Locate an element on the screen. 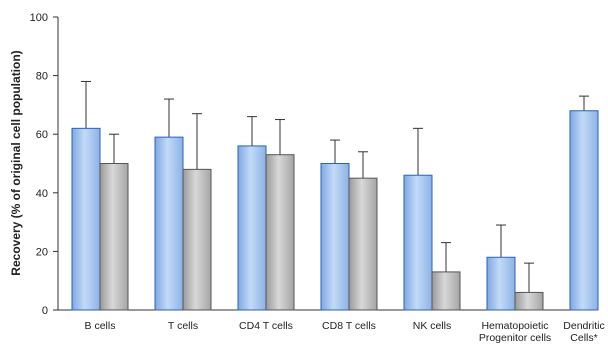 The height and width of the screenshot is (351, 608). x-tick-label: CD4 T cells is located at coordinates (266, 326).